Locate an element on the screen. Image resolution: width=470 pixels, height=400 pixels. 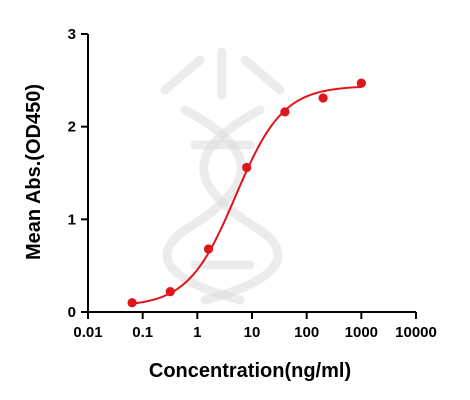
x-tick-label: 10 is located at coordinates (252, 332).